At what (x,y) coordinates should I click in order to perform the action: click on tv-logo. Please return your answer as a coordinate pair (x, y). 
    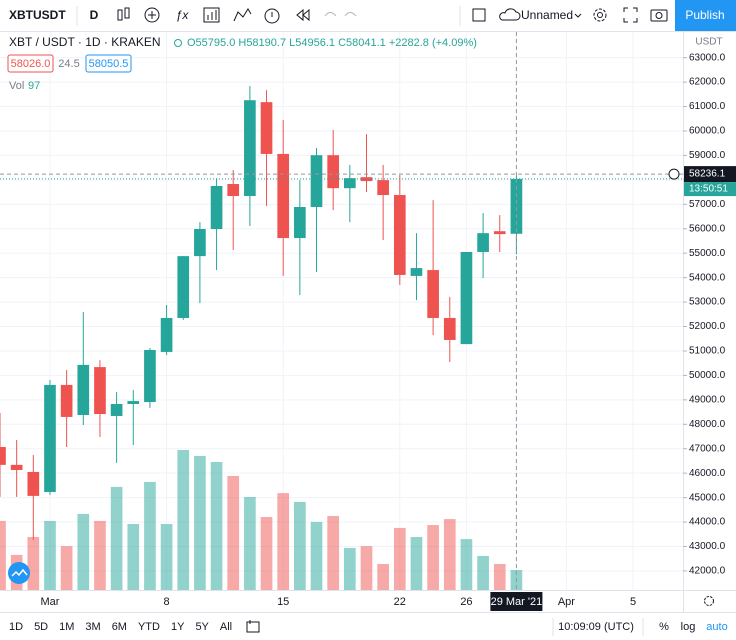
    Looking at the image, I should click on (19, 573).